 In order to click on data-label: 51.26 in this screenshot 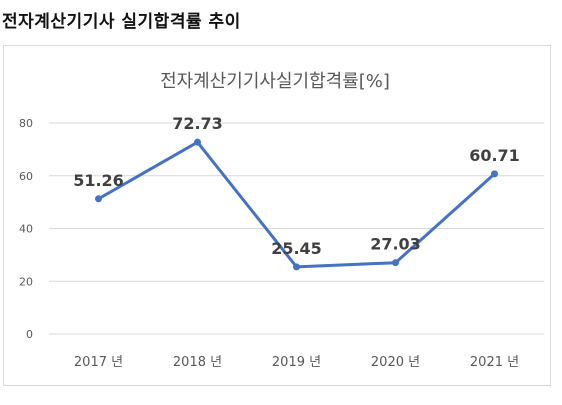, I will do `click(98, 180)`.